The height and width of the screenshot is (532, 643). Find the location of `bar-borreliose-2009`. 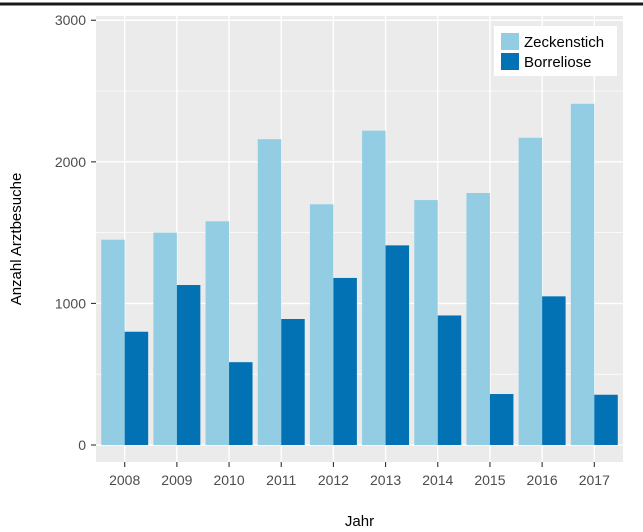

bar-borreliose-2009 is located at coordinates (188, 365).